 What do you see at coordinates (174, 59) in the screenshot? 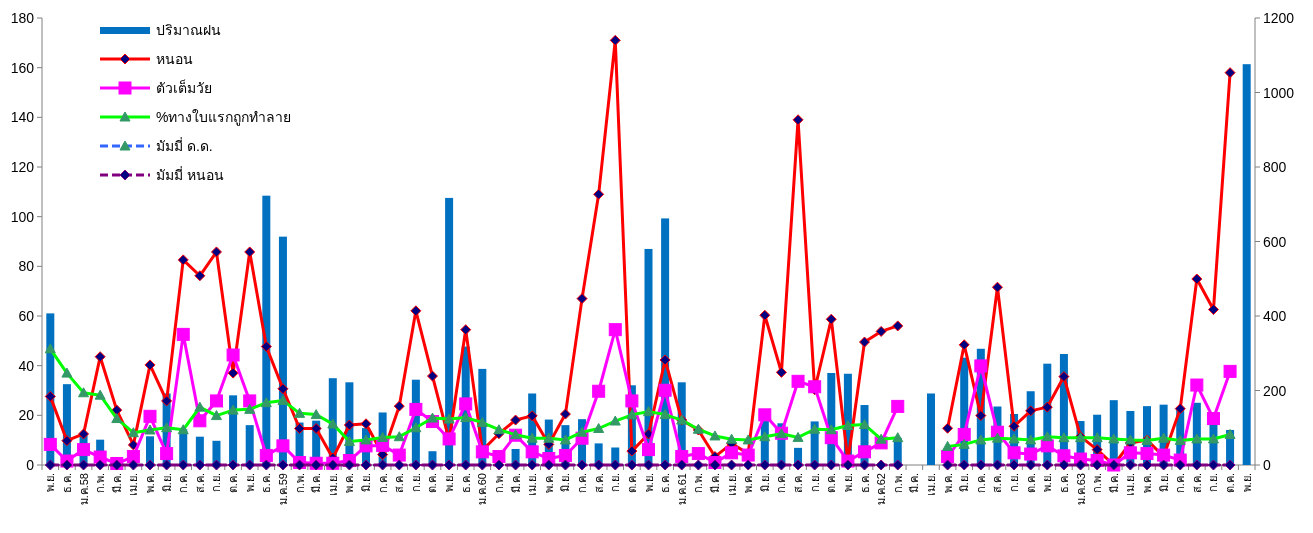
I see `legend-label: หนอน` at bounding box center [174, 59].